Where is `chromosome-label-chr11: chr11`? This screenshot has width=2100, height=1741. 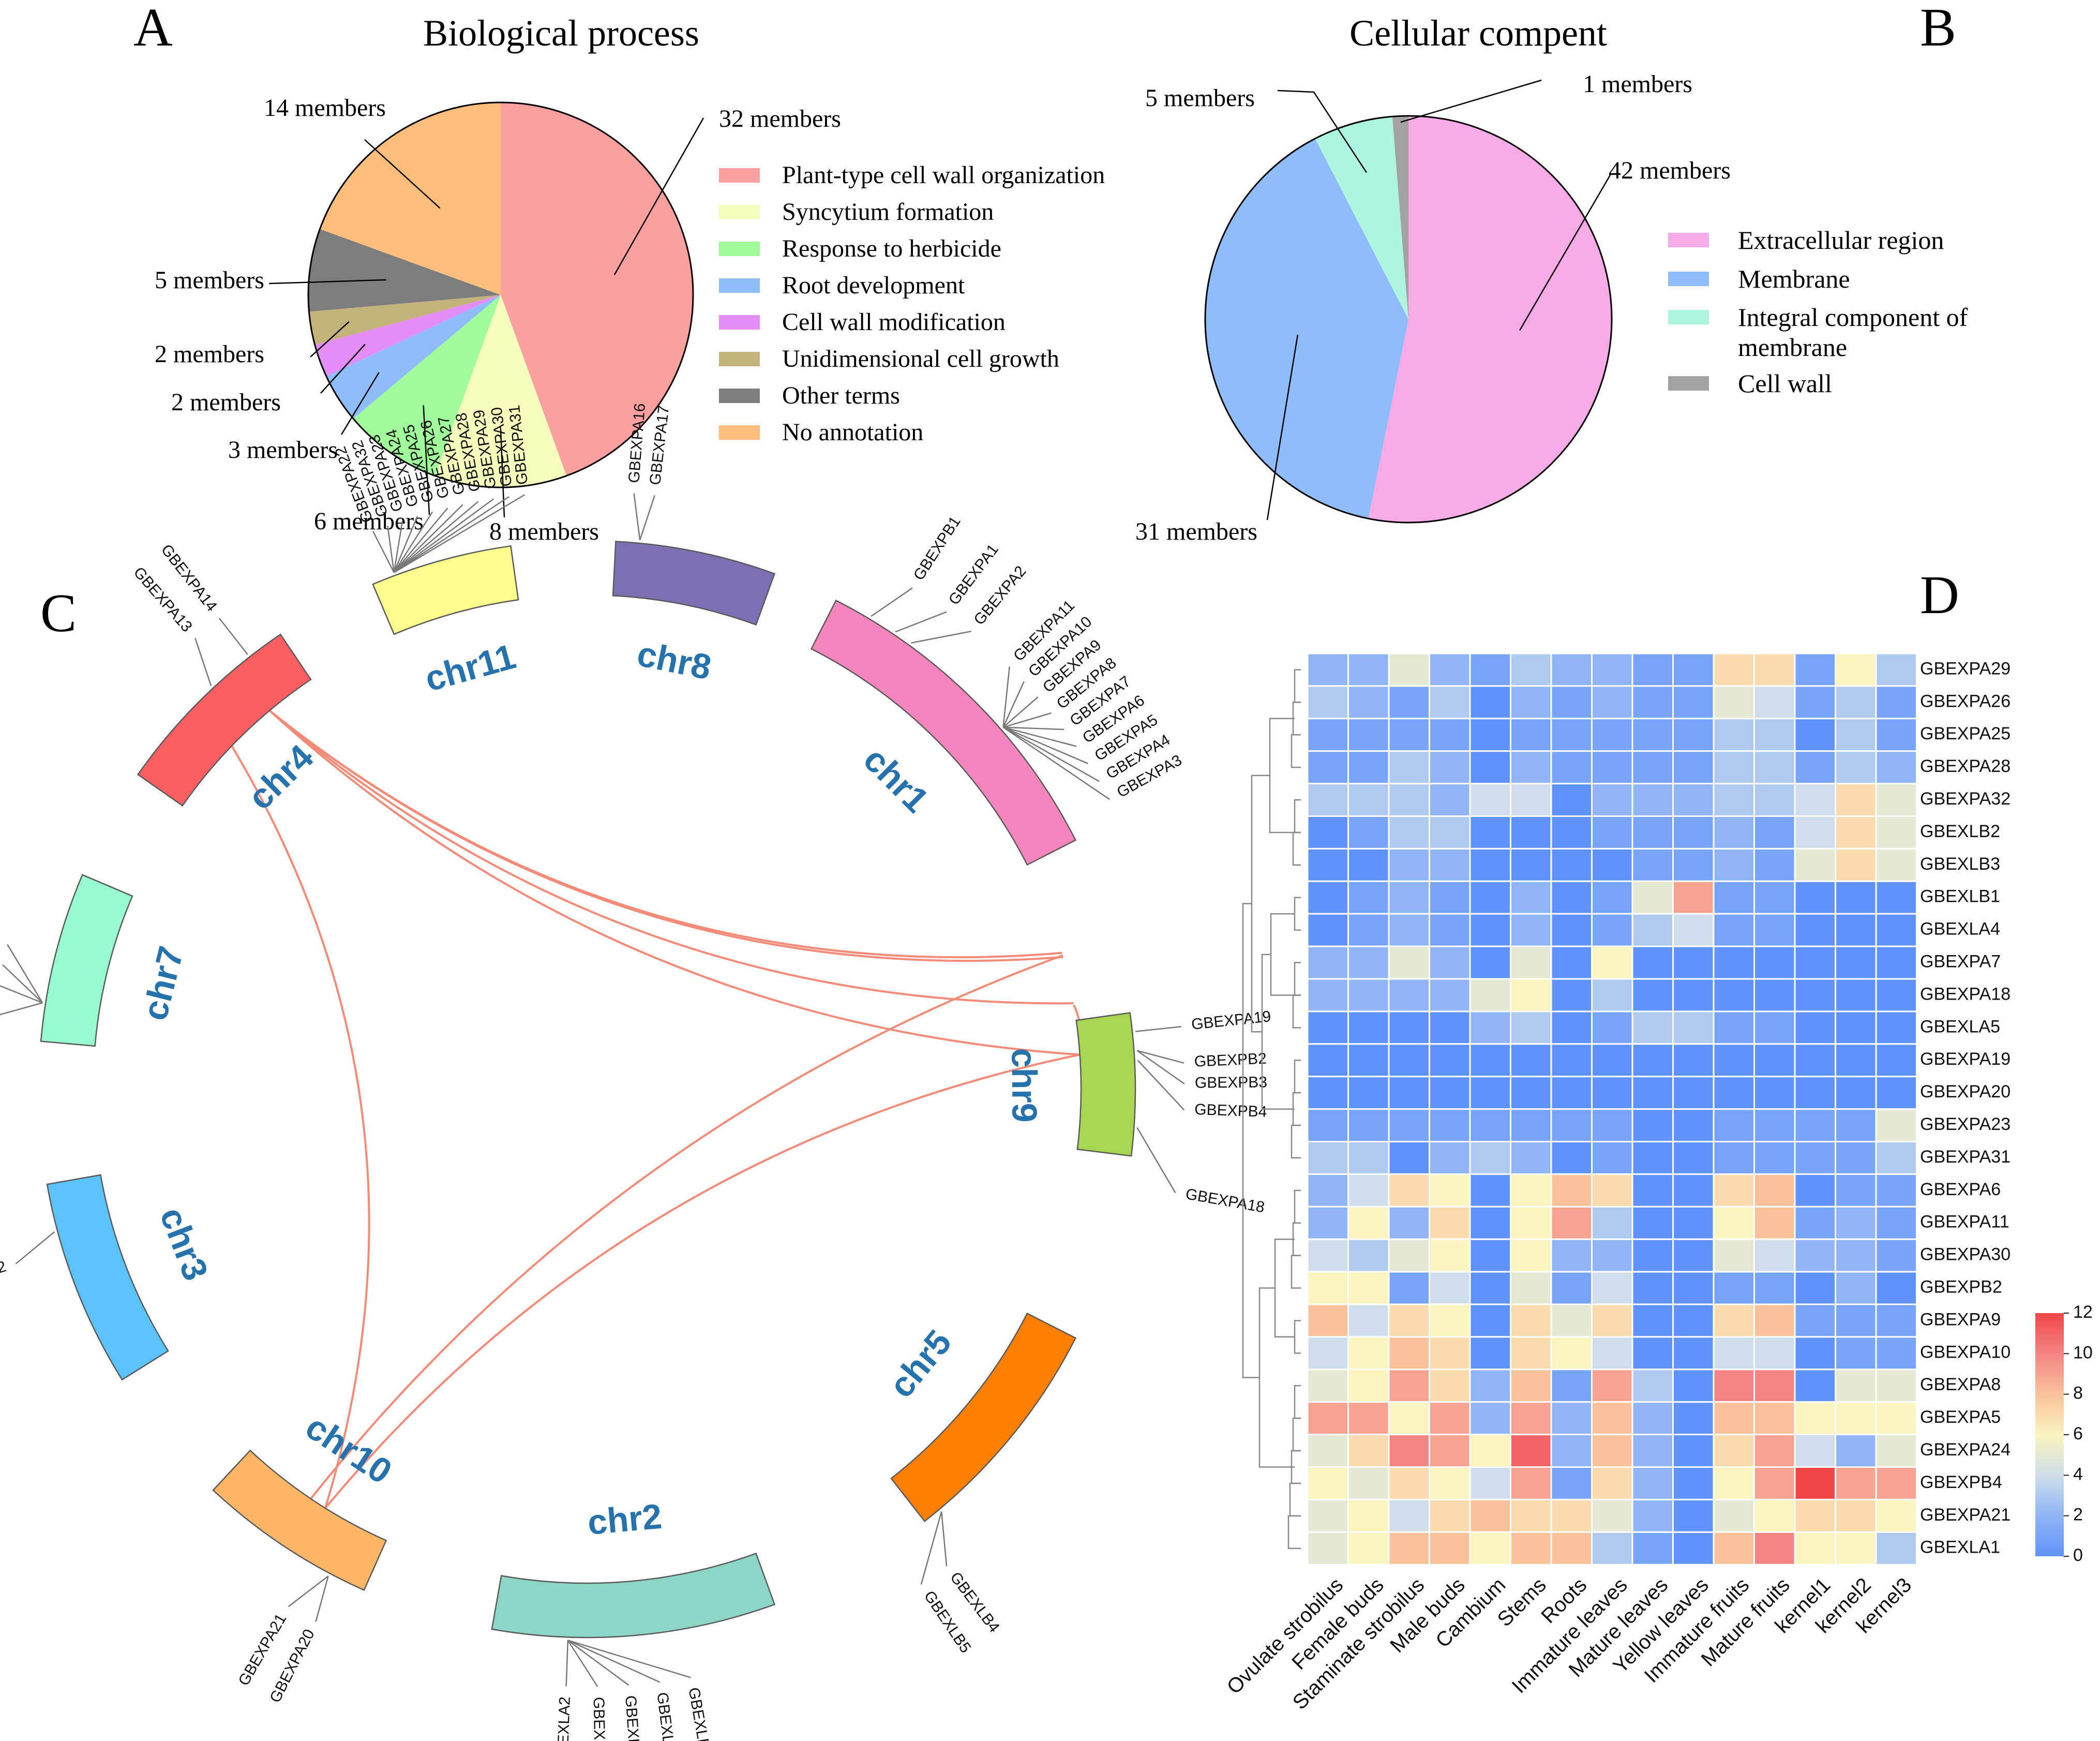
chromosome-label-chr11: chr11 is located at coordinates (470, 667).